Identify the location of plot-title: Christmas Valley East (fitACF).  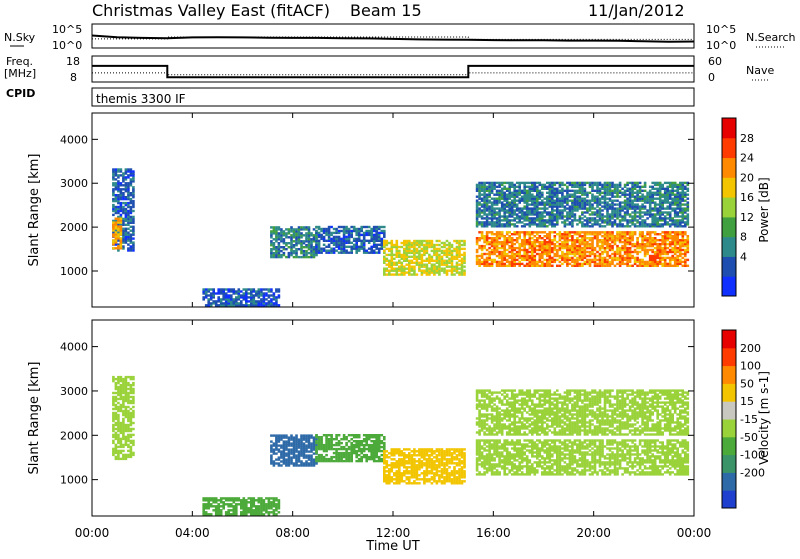
(211, 10).